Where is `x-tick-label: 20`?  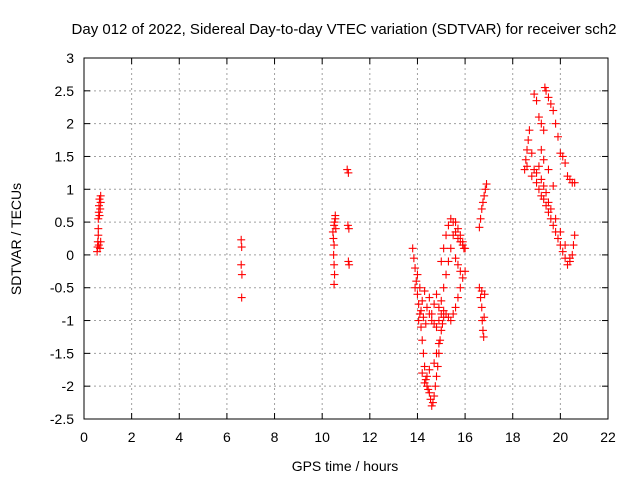
x-tick-label: 20 is located at coordinates (561, 437).